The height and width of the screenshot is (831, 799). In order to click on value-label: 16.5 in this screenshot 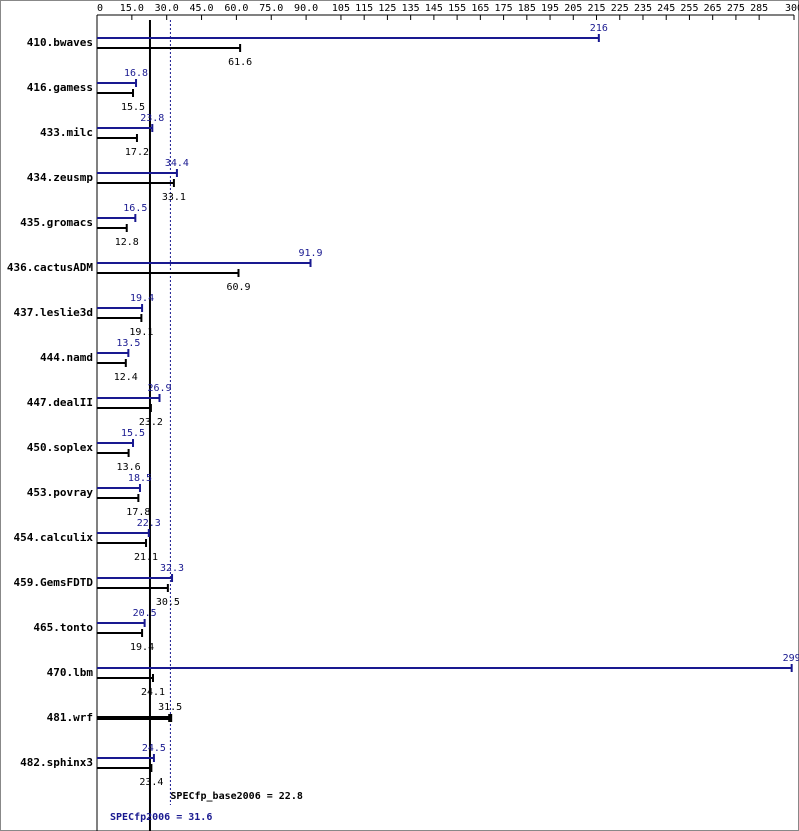, I will do `click(135, 208)`.